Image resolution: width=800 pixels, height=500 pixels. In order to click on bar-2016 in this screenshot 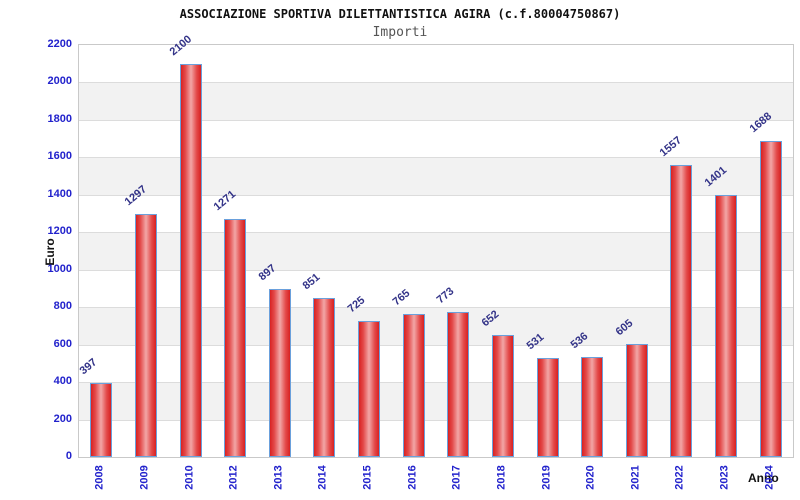, I will do `click(413, 385)`.